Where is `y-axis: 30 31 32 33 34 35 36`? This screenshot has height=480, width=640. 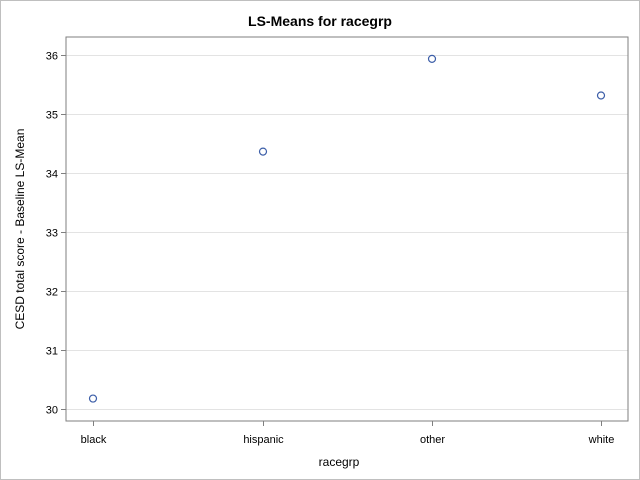 y-axis: 30 31 32 33 34 35 36 is located at coordinates (56, 234).